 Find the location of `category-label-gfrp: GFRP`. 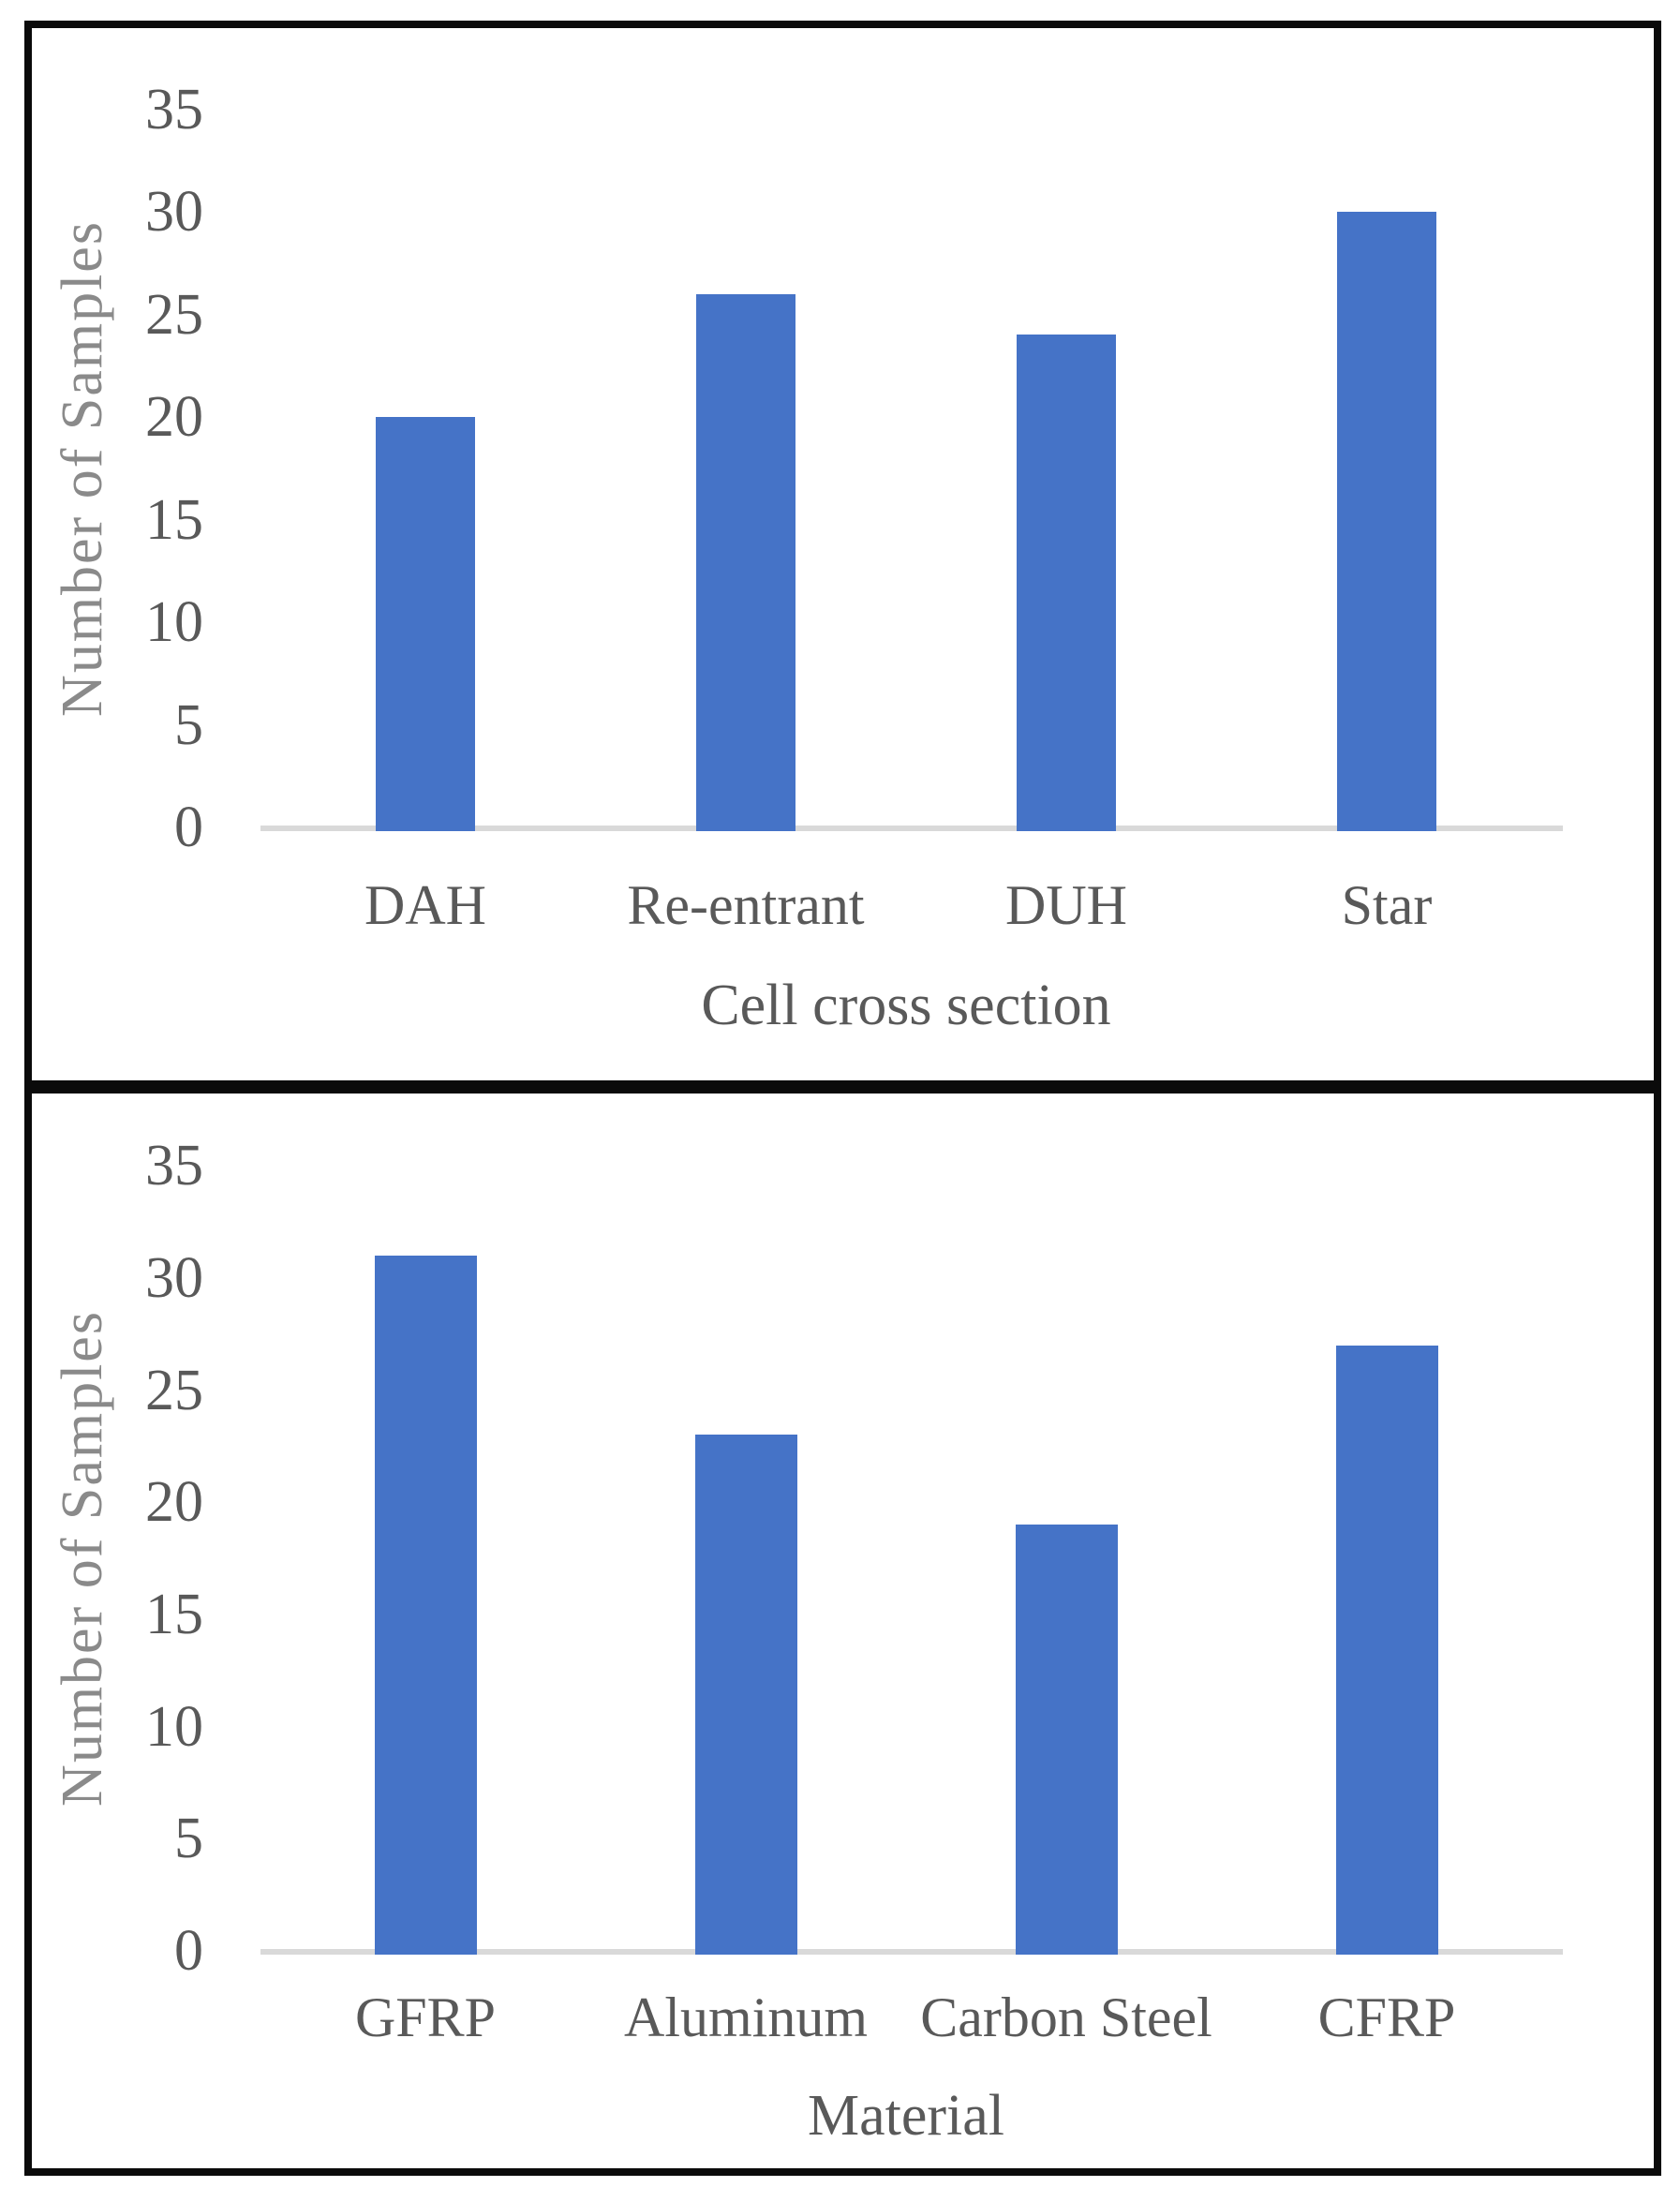

category-label-gfrp: GFRP is located at coordinates (426, 2017).